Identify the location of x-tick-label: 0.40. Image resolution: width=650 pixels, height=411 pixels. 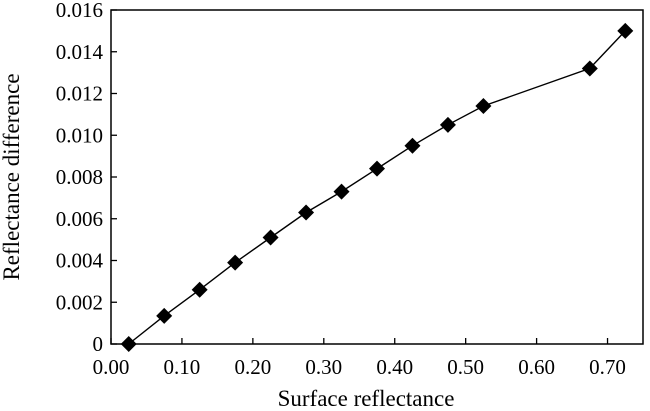
(394, 367).